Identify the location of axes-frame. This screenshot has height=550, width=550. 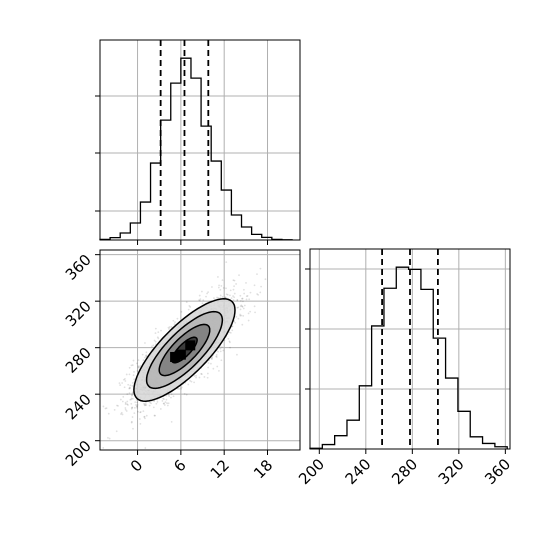
(200, 350).